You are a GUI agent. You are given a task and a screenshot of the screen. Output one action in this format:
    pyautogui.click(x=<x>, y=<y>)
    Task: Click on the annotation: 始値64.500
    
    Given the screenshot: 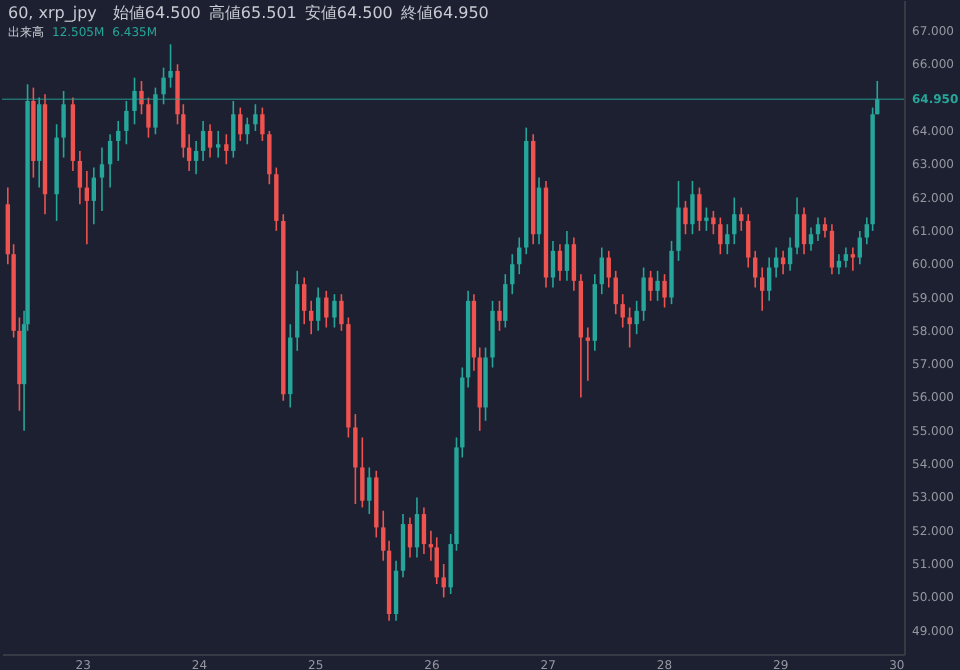 What is the action you would take?
    pyautogui.click(x=156, y=13)
    